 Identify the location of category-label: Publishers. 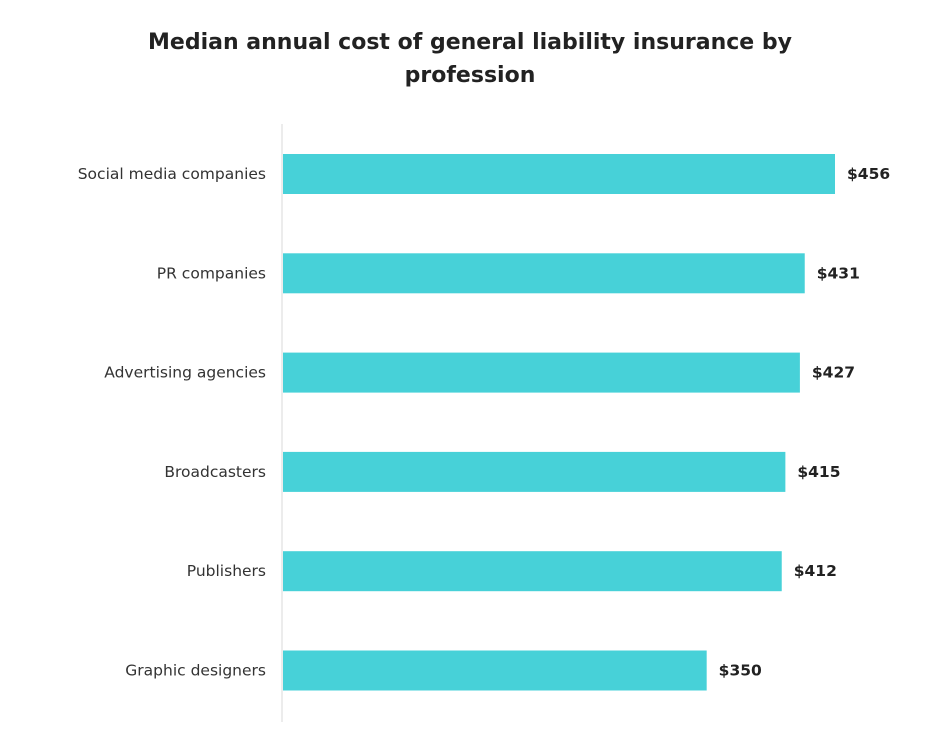
(226, 571).